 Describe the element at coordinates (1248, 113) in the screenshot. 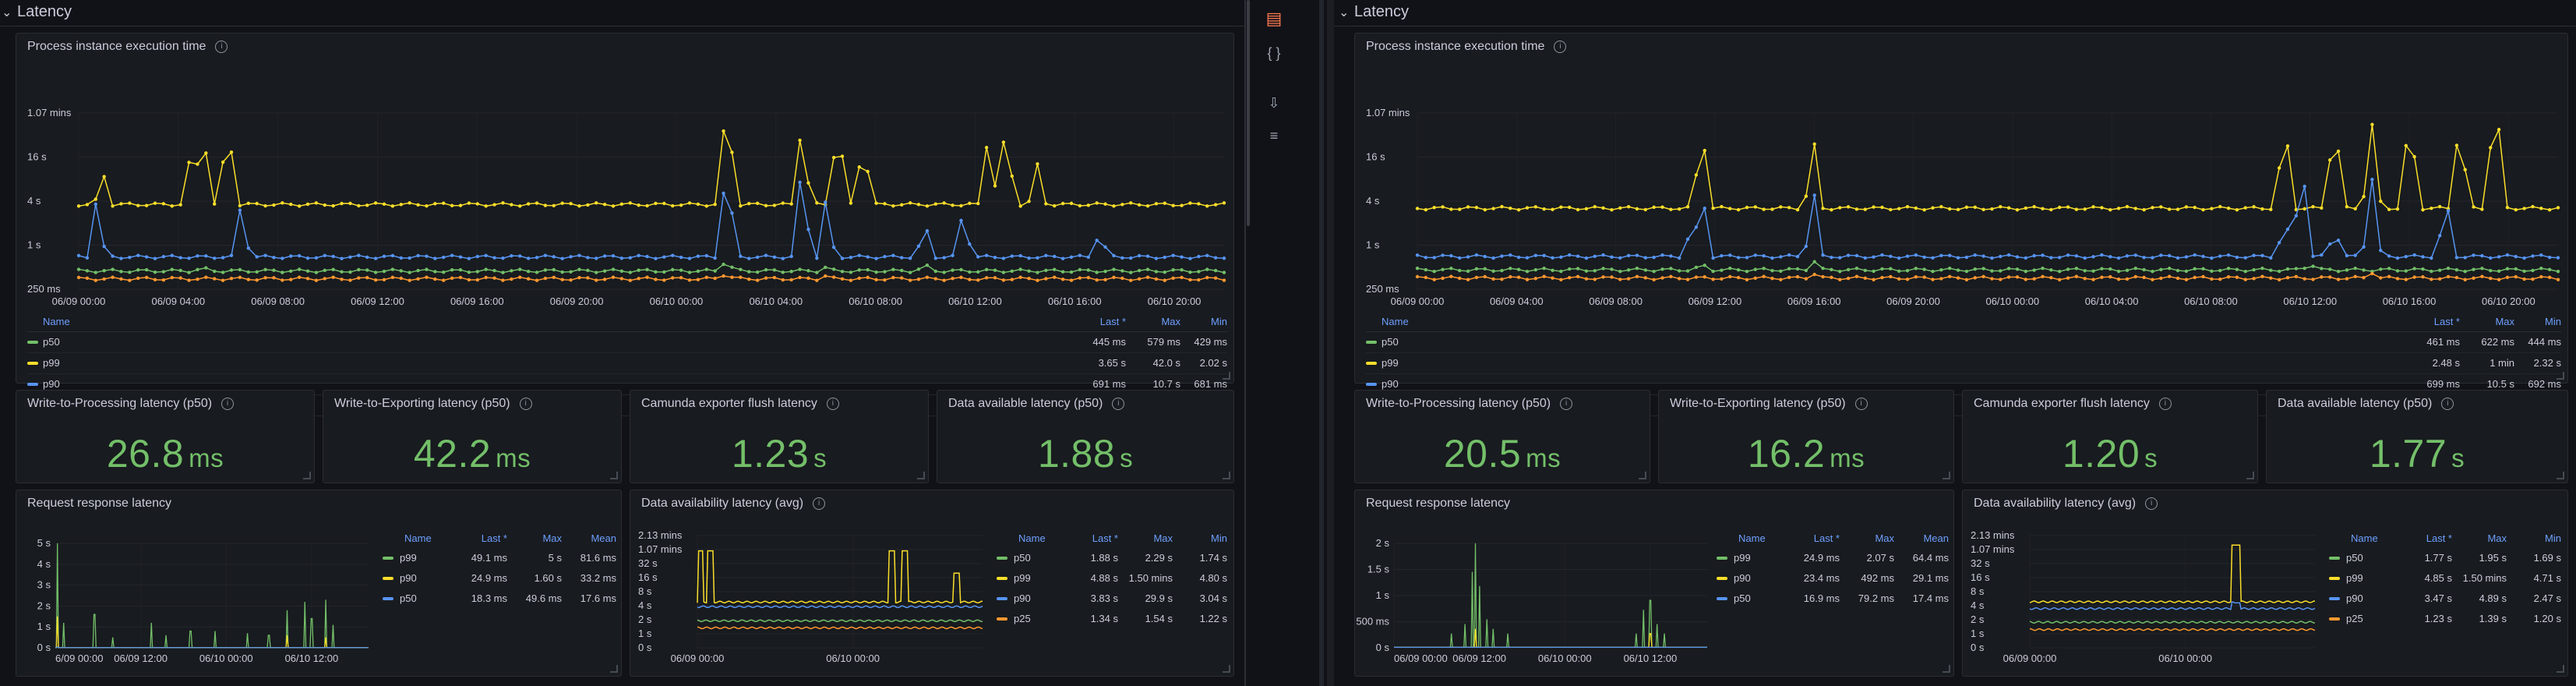

I see `scrollbar-thumb` at that location.